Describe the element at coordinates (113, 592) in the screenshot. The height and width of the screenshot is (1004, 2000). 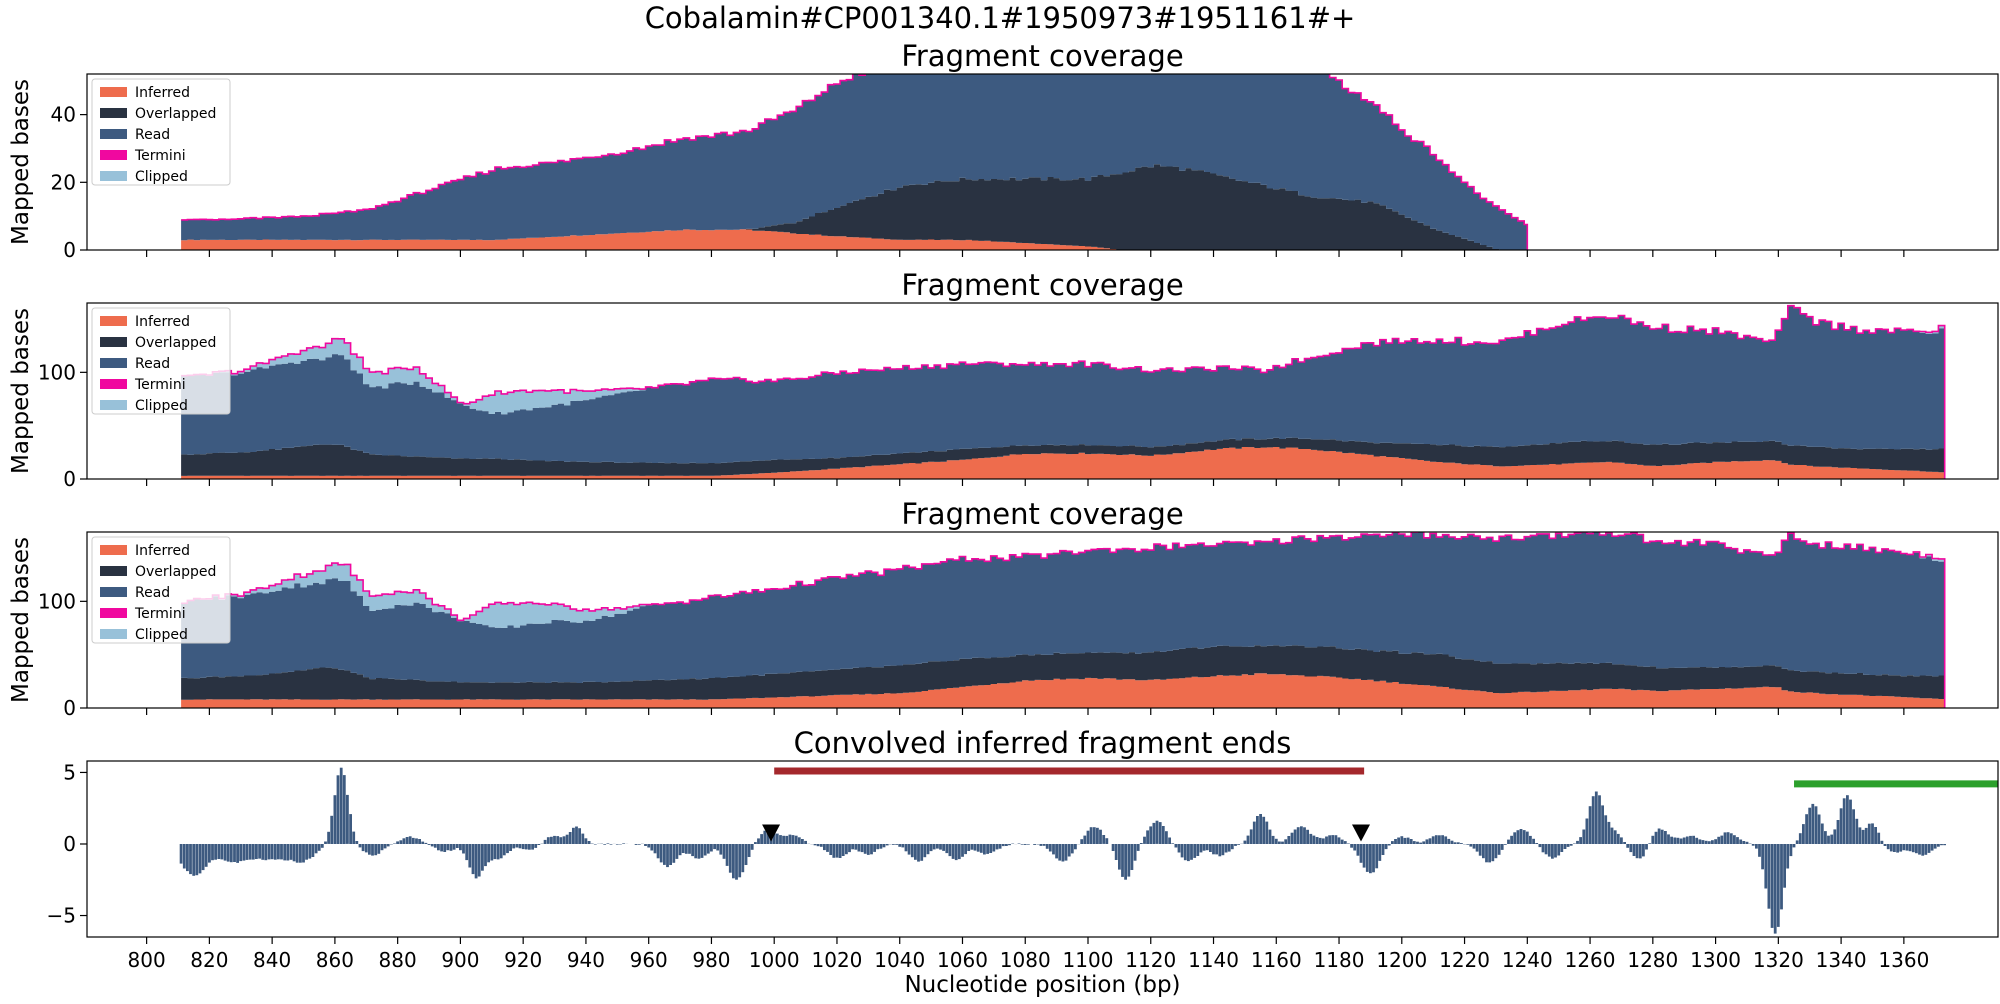
I see `legend-swatch-read` at that location.